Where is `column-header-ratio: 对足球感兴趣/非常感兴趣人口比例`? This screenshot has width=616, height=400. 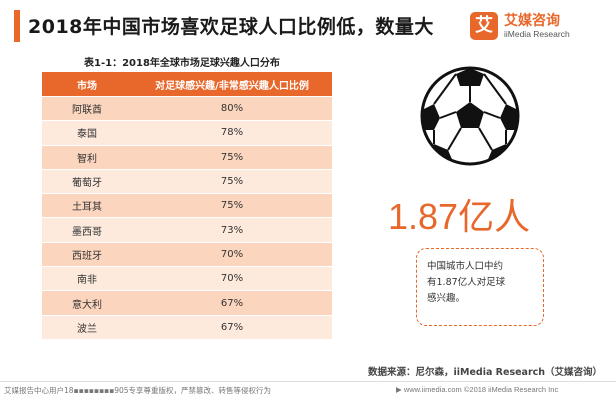 column-header-ratio: 对足球感兴趣/非常感兴趣人口比例 is located at coordinates (232, 84).